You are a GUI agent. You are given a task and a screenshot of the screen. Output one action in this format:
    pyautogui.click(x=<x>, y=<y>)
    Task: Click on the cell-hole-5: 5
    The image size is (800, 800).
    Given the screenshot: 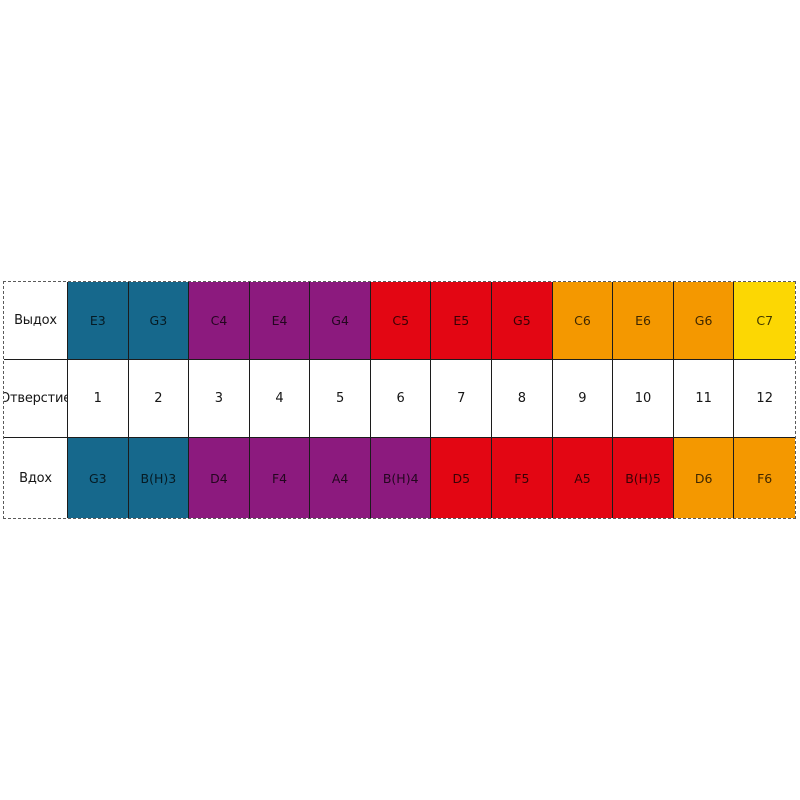 What is the action you would take?
    pyautogui.click(x=340, y=399)
    